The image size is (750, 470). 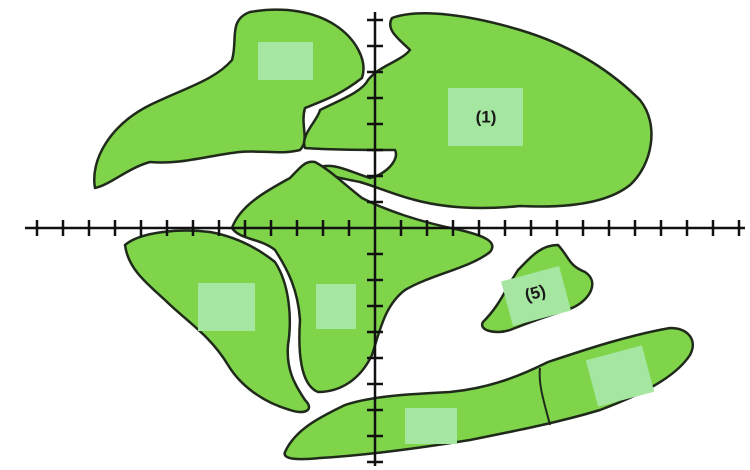 What do you see at coordinates (229, 99) in the screenshot?
I see `landmass-northwest` at bounding box center [229, 99].